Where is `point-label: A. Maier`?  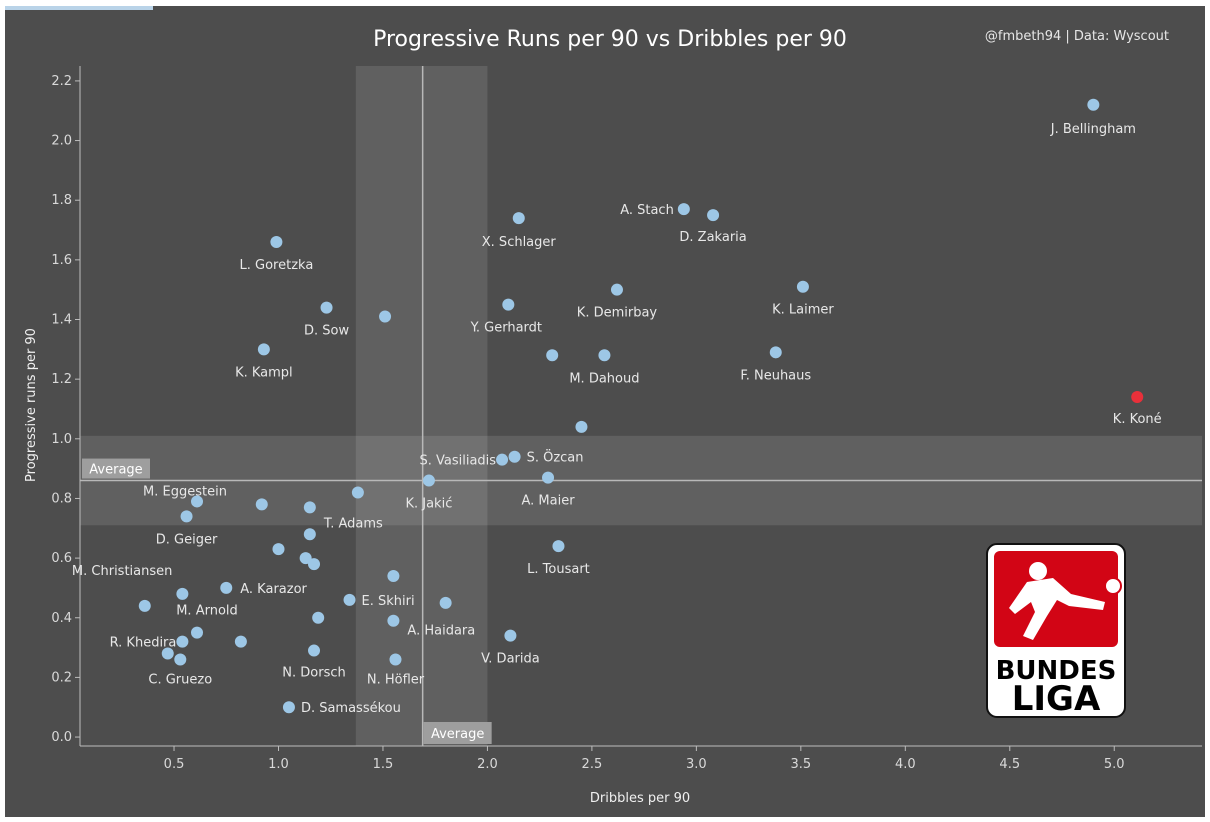
point-label: A. Maier is located at coordinates (548, 501).